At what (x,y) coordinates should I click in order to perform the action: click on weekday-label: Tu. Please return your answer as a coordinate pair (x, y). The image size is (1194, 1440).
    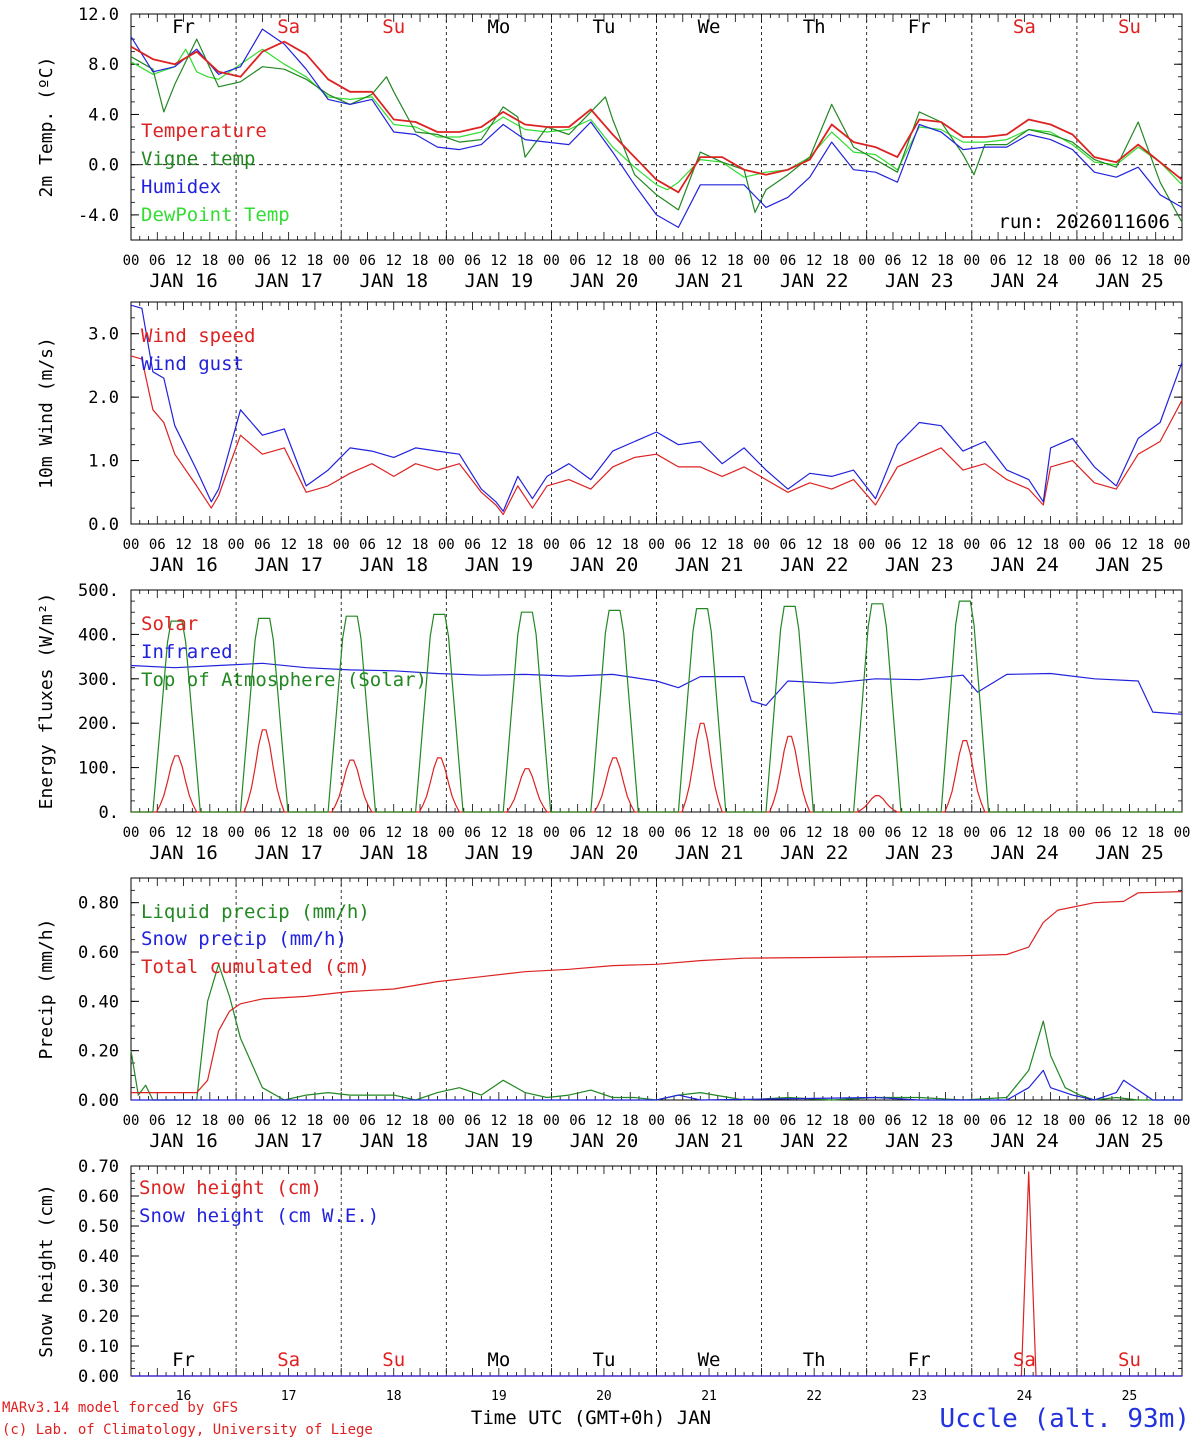
    Looking at the image, I should click on (604, 27).